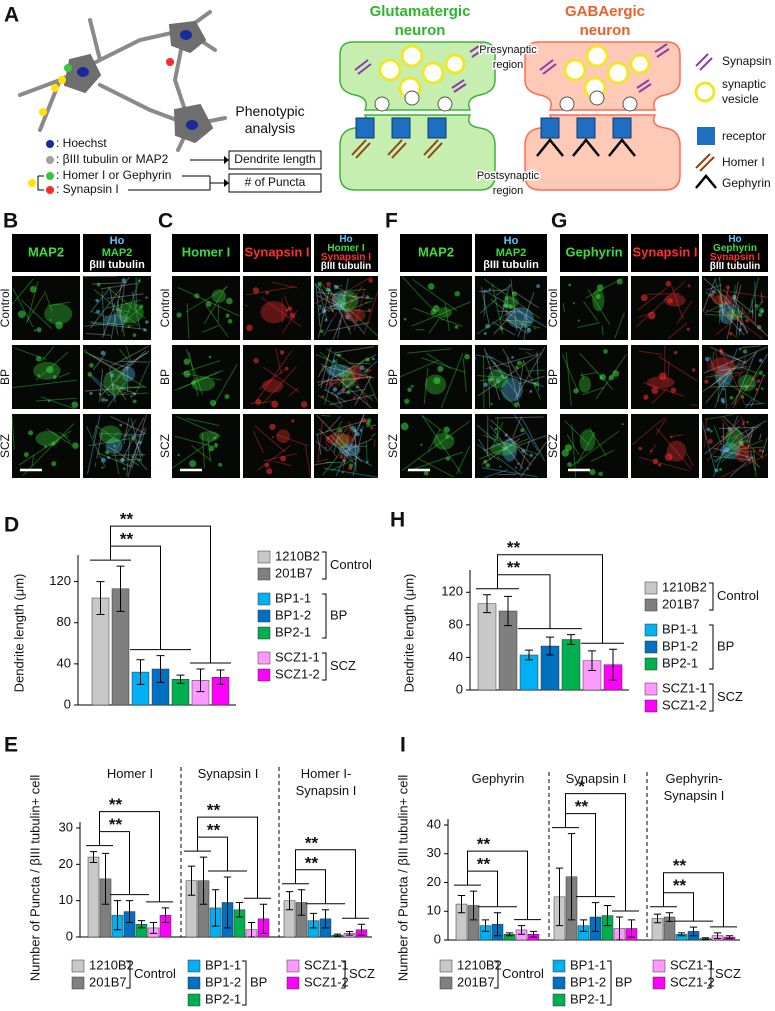  I want to click on header-text: Gephyrin, so click(593, 251).